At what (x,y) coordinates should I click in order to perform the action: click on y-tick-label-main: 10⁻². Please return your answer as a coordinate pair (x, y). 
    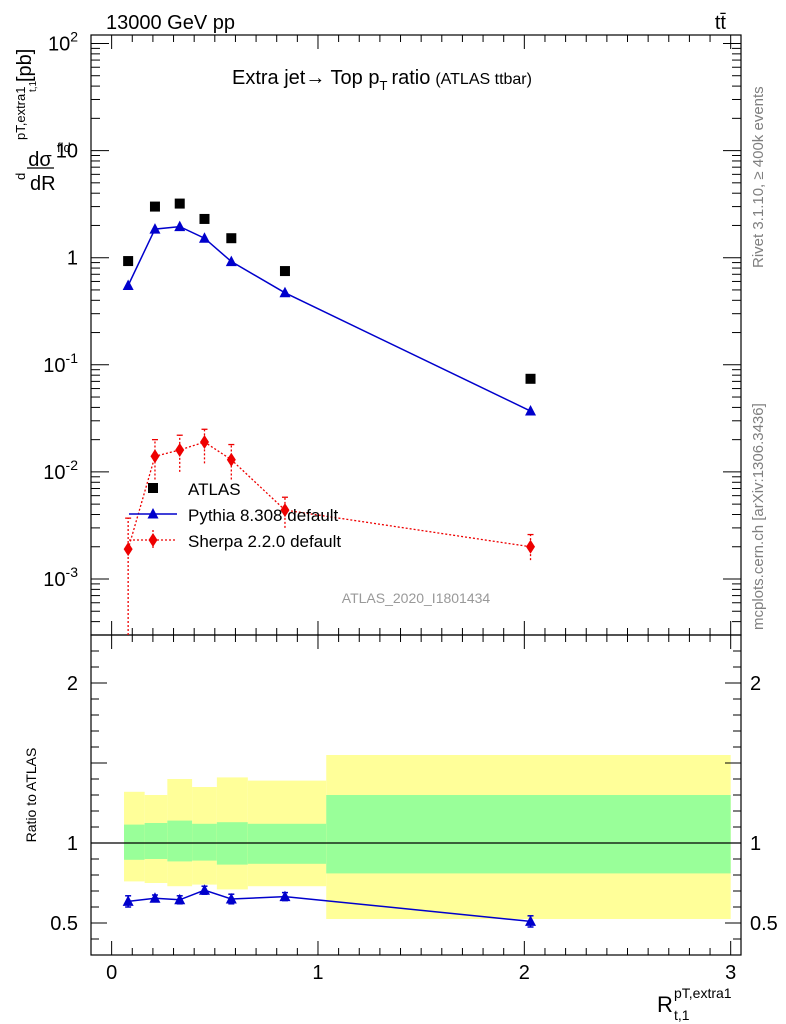
    Looking at the image, I should click on (60, 470).